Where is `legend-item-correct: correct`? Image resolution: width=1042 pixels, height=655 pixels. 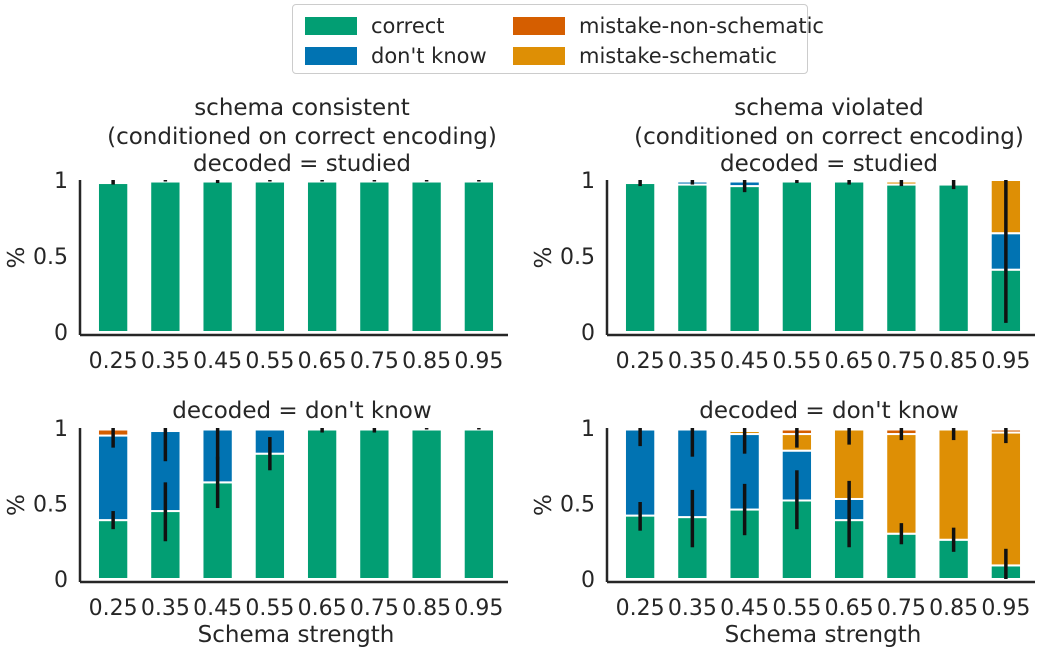
legend-item-correct: correct is located at coordinates (375, 26).